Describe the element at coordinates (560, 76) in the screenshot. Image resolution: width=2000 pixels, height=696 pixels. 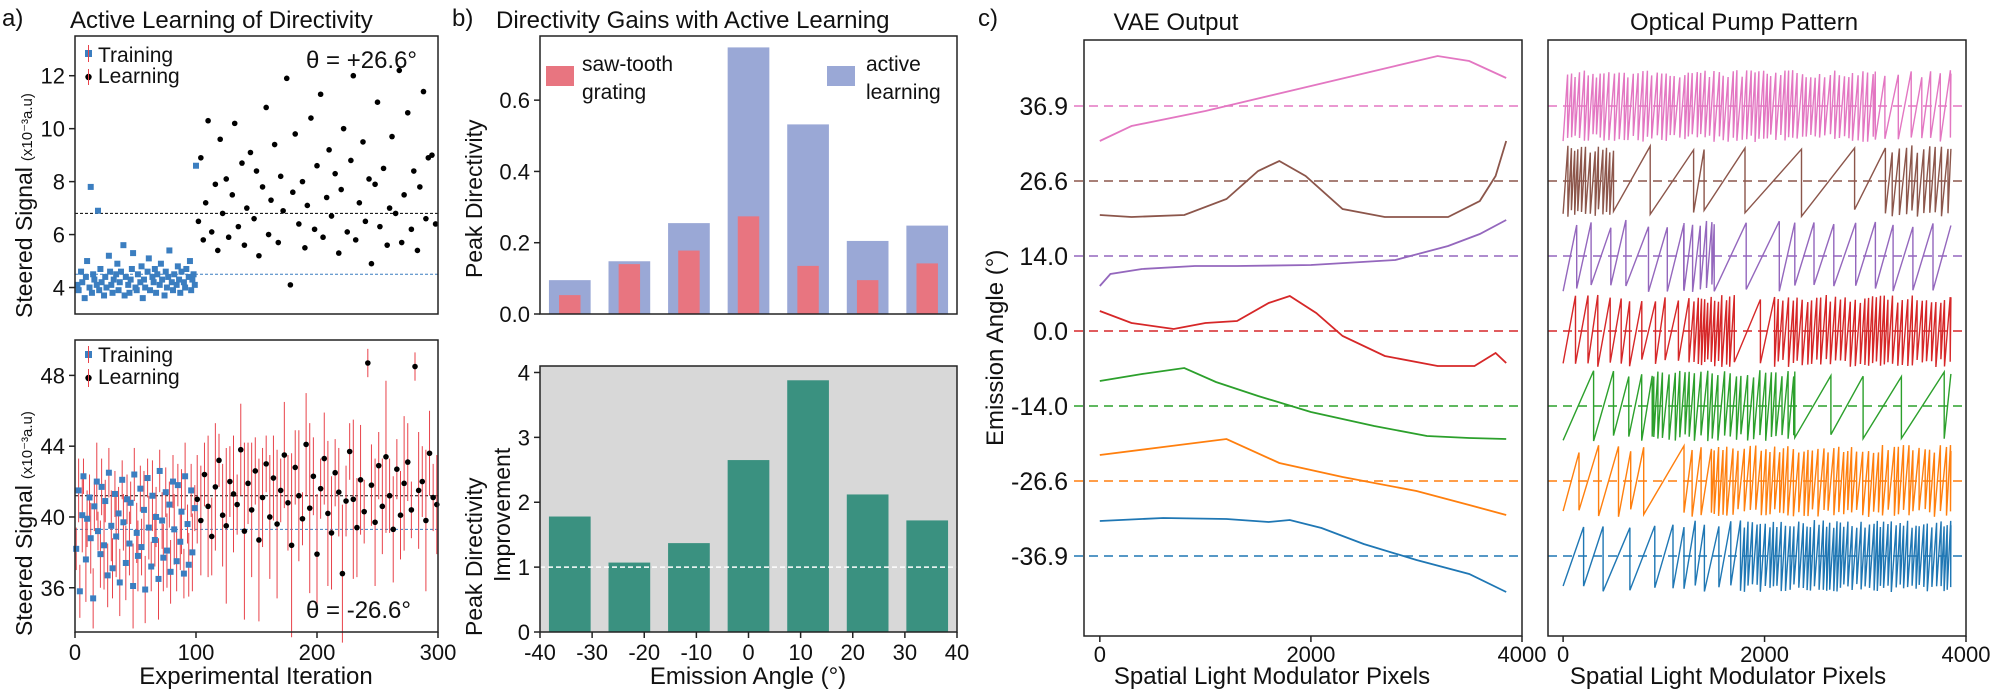
I see `b-top-legend-sawtooth-swatch` at that location.